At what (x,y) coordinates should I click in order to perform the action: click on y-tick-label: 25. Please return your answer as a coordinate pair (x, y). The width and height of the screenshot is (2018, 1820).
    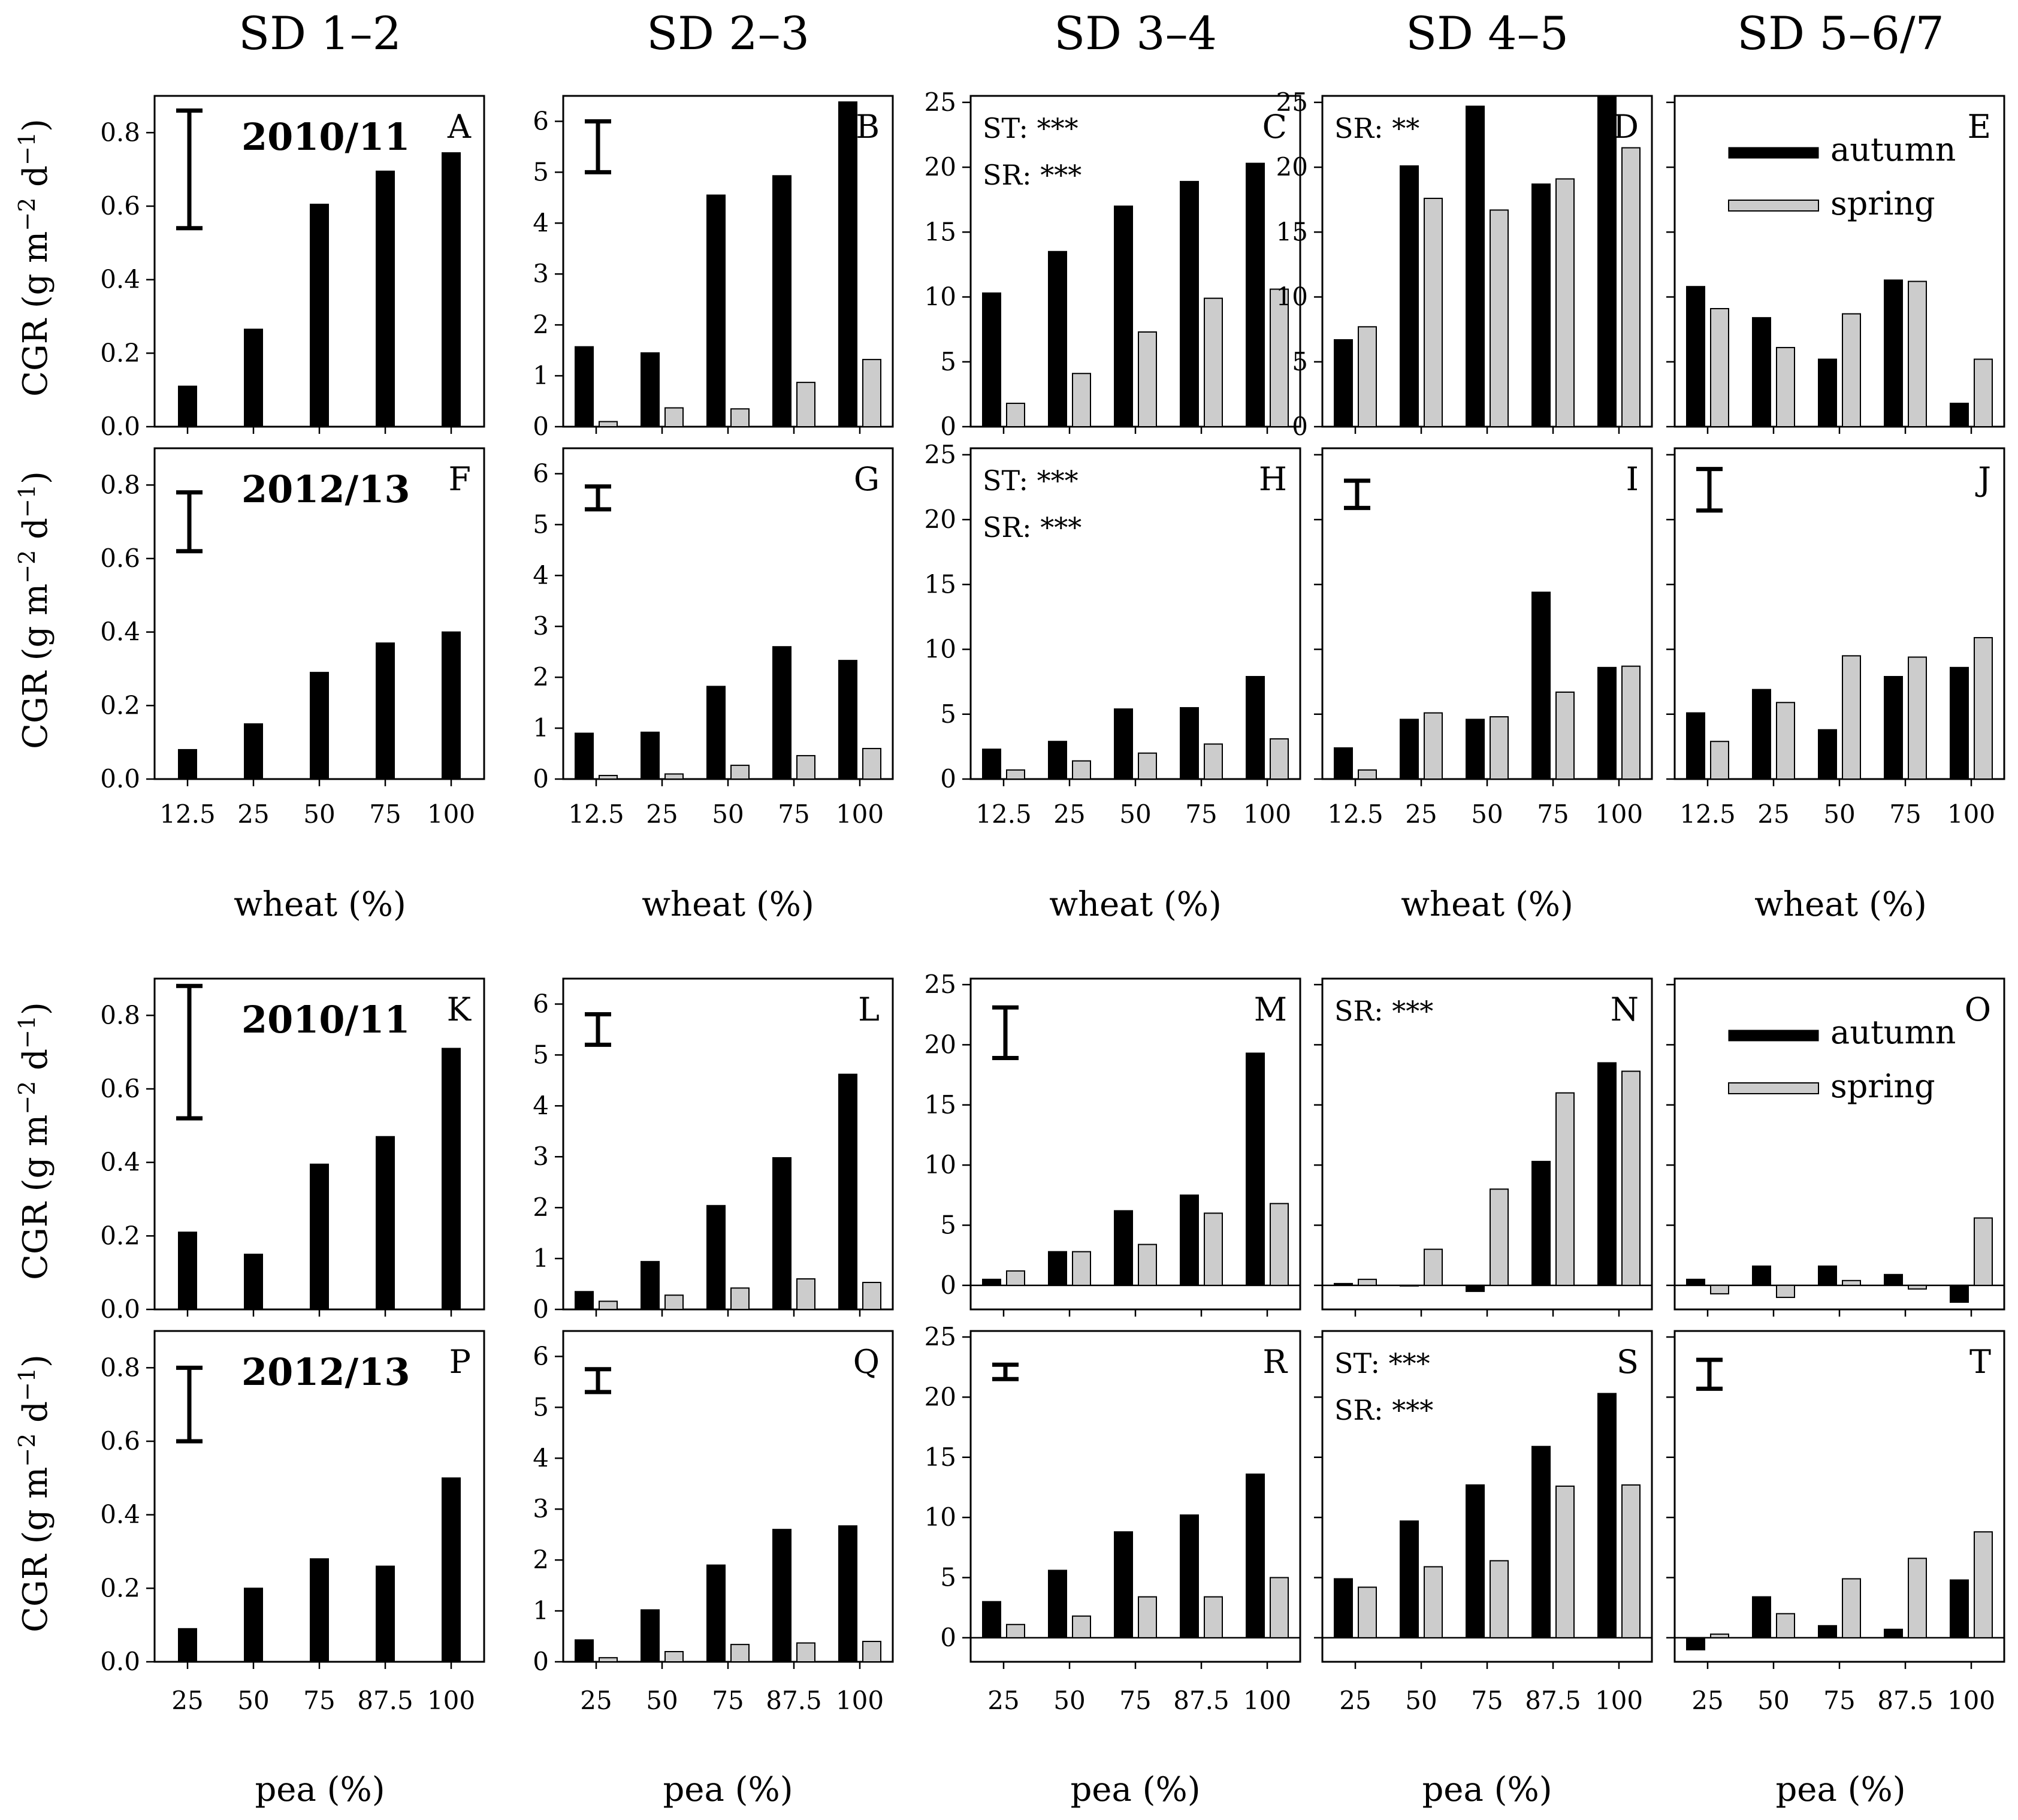
    Looking at the image, I should click on (940, 454).